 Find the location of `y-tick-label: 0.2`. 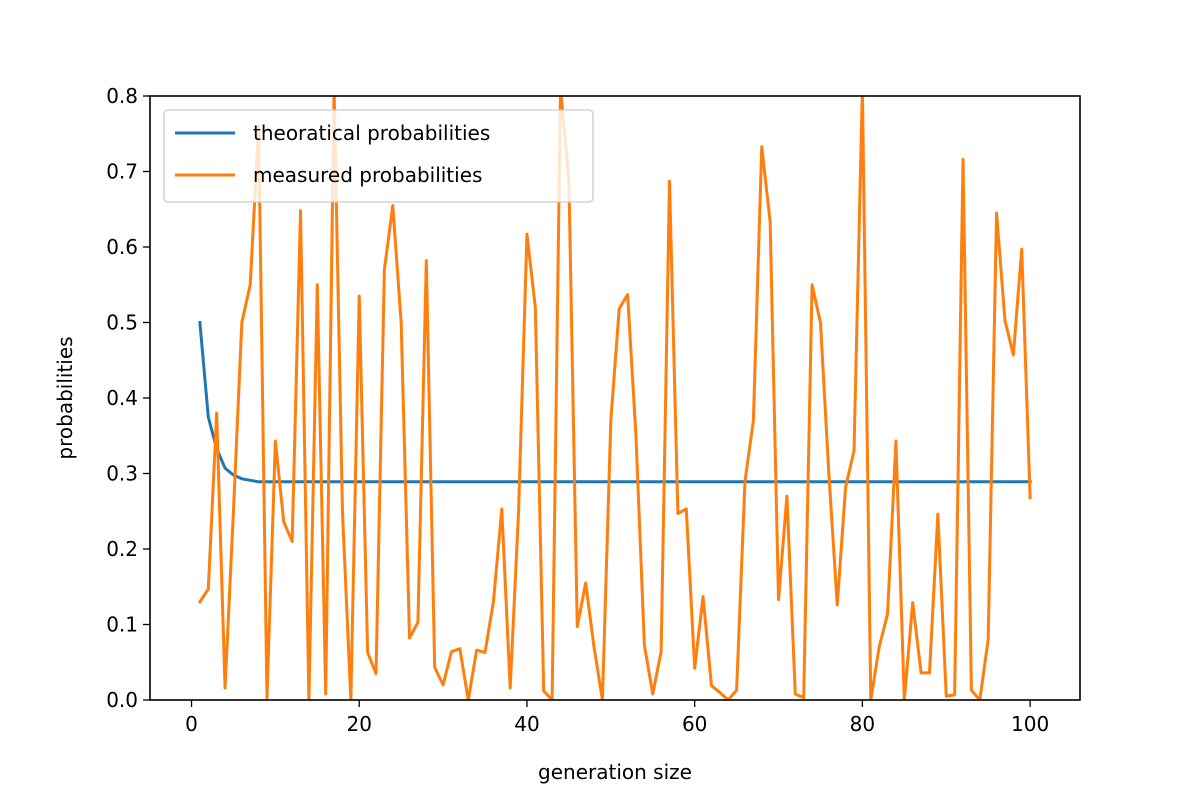

y-tick-label: 0.2 is located at coordinates (122, 549).